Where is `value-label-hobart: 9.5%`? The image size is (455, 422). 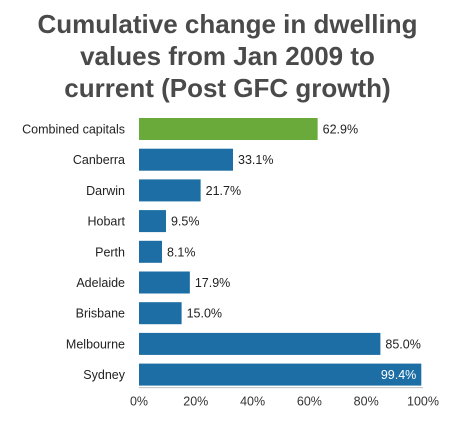
value-label-hobart: 9.5% is located at coordinates (185, 222).